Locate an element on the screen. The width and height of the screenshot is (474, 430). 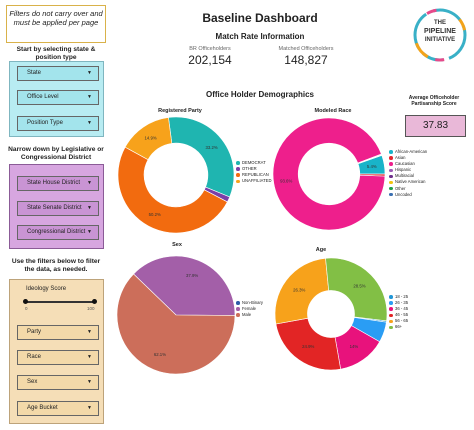
legend-item-native-american: Native American is located at coordinates (408, 182).